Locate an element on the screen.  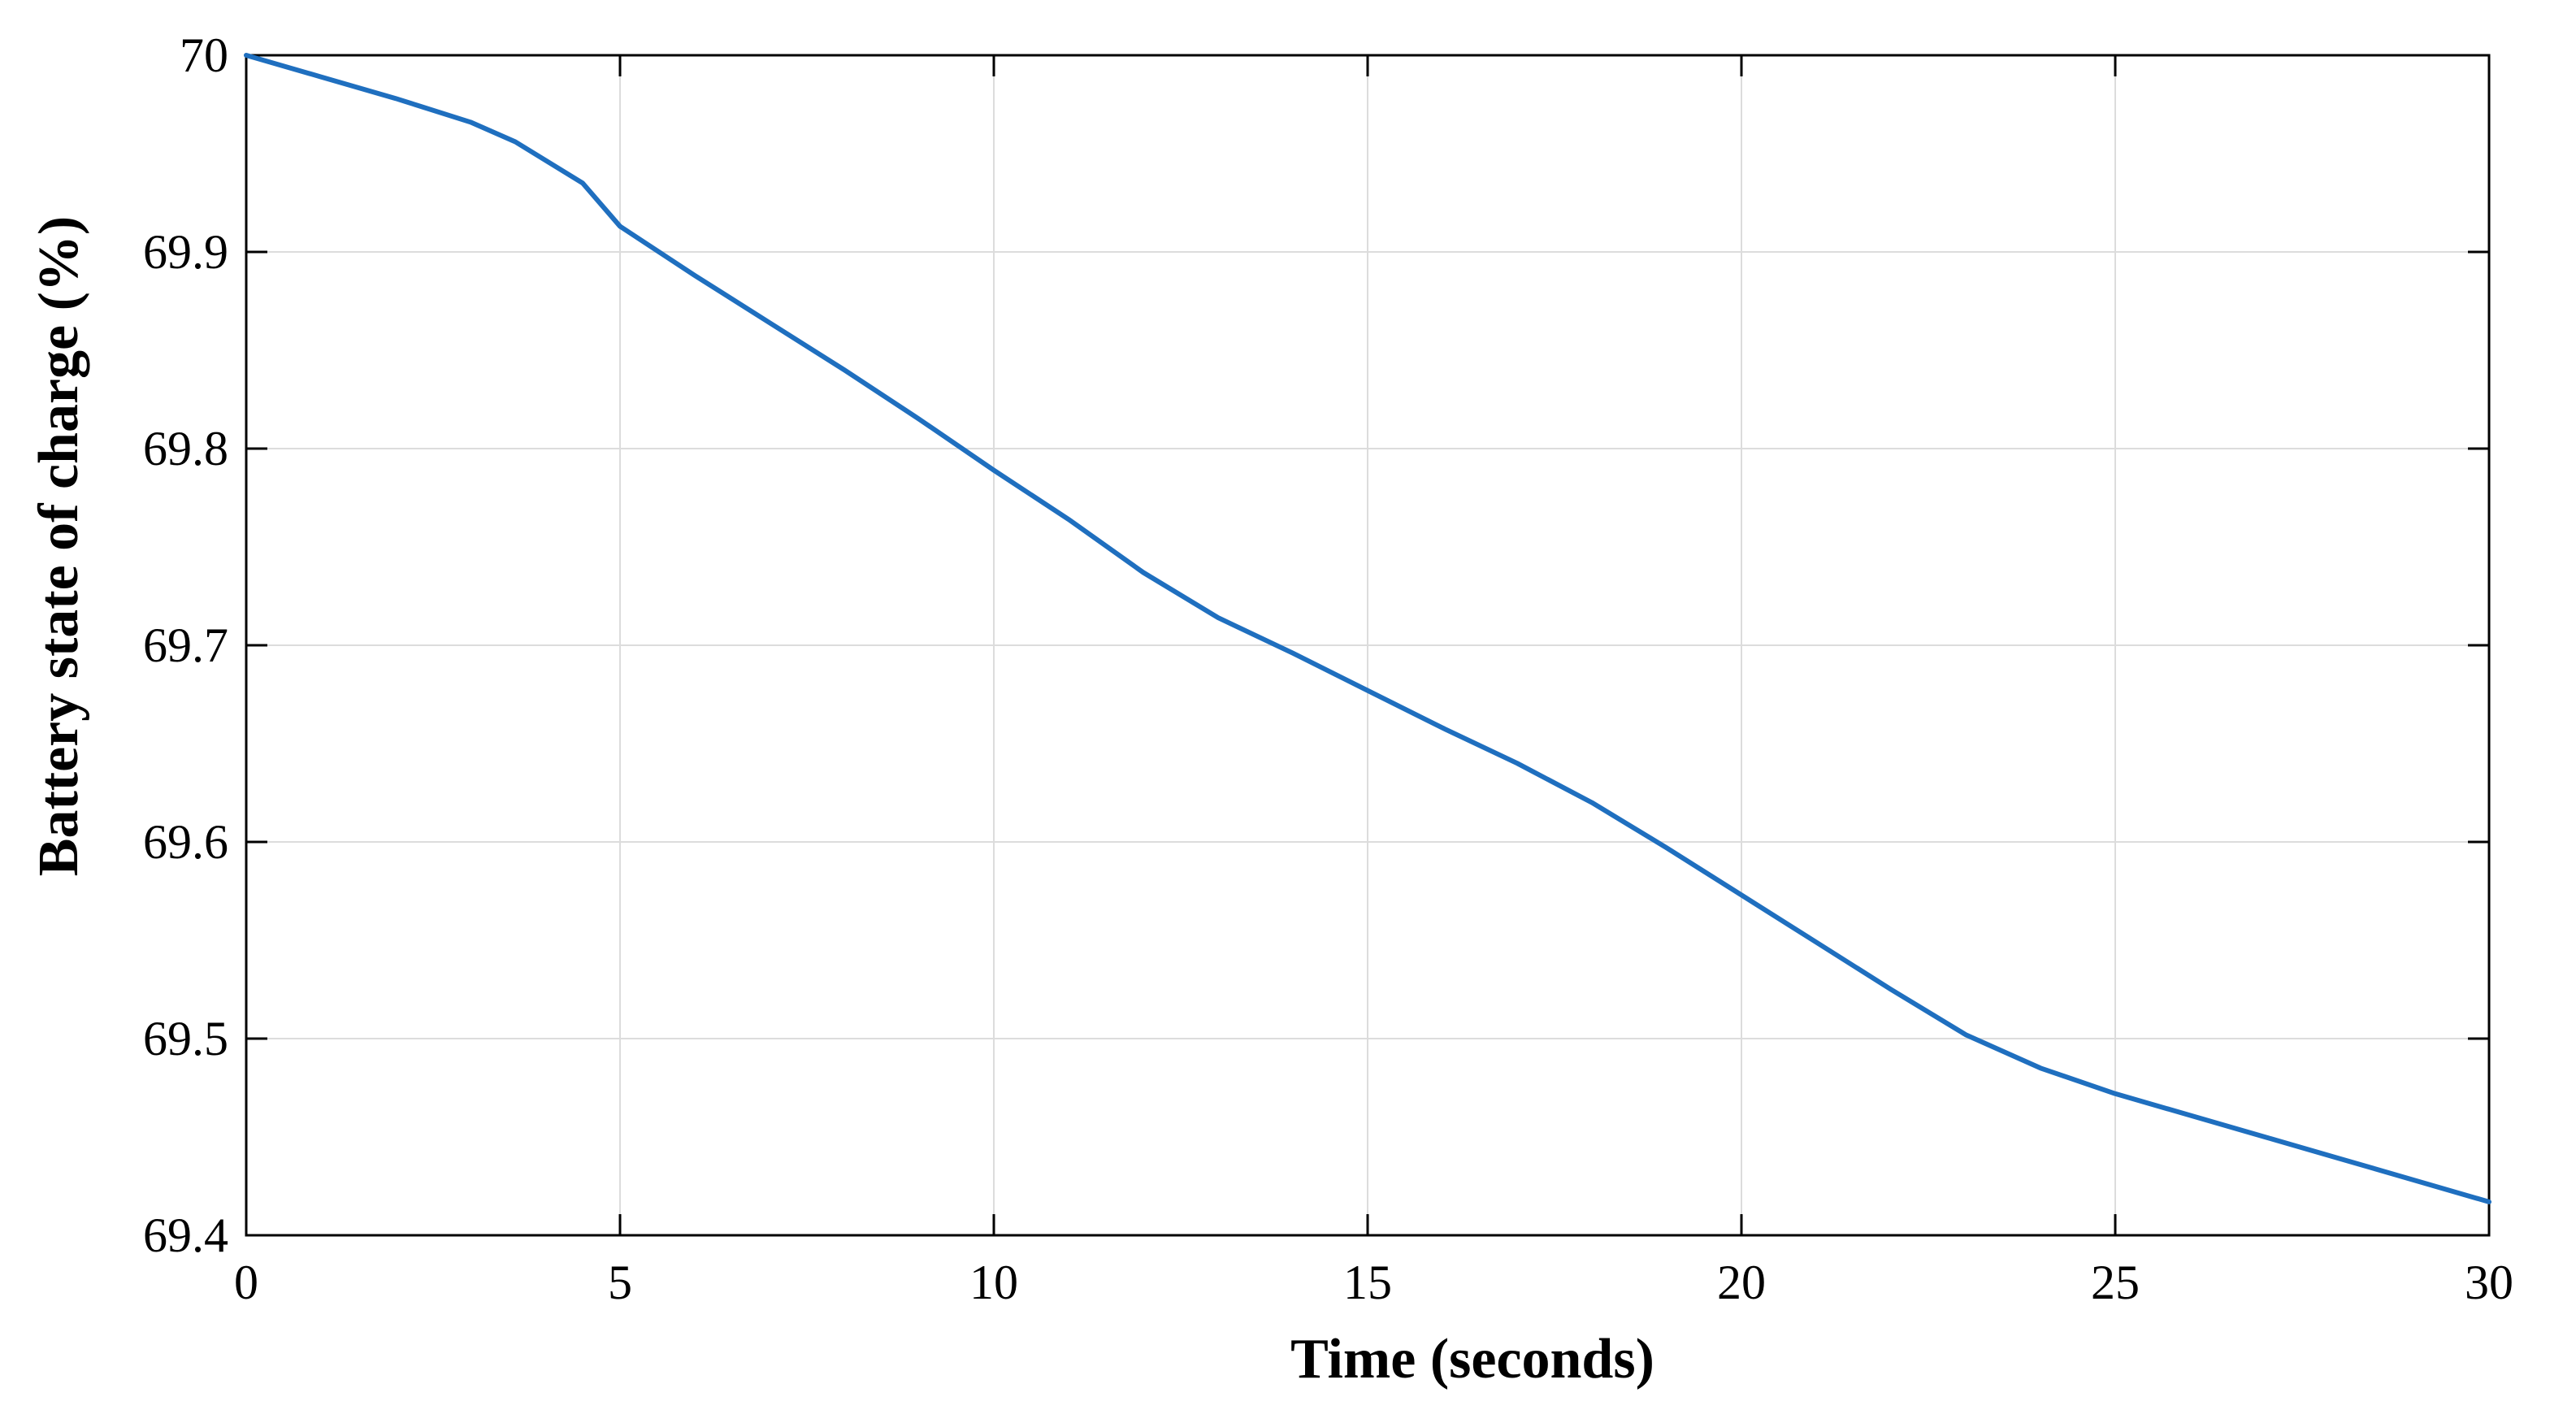
x-tick-label: 30 is located at coordinates (2489, 1282).